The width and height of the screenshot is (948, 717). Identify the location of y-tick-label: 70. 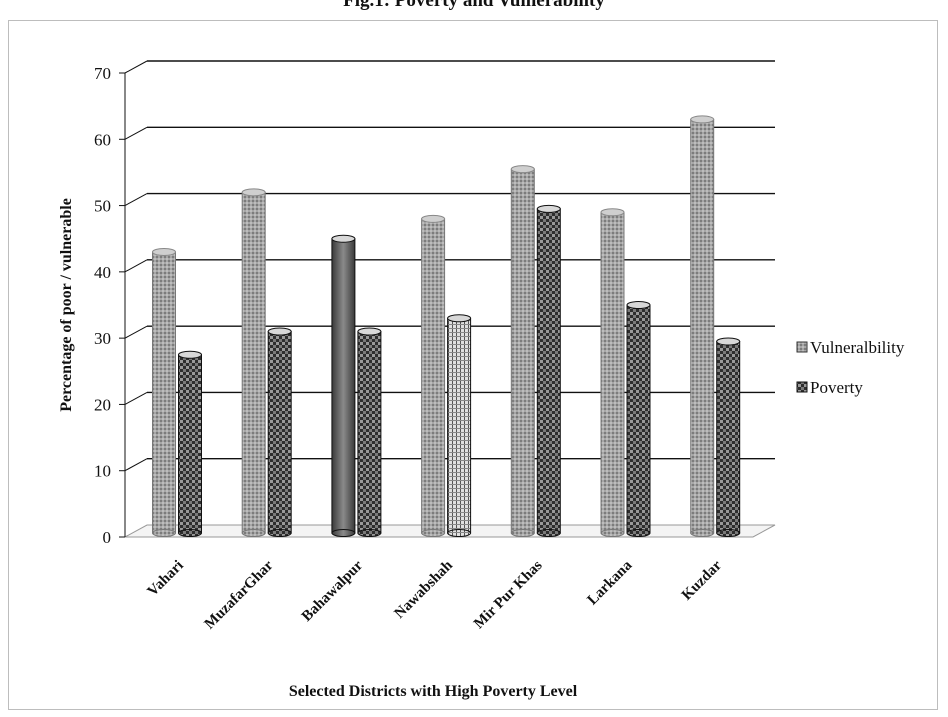
(102, 73).